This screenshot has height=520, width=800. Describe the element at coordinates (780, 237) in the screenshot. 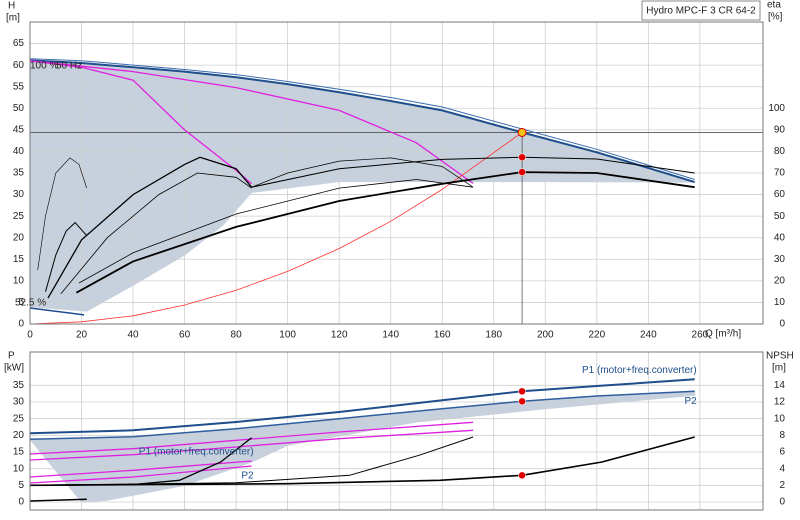

I see `y2-tick-label: 40` at that location.